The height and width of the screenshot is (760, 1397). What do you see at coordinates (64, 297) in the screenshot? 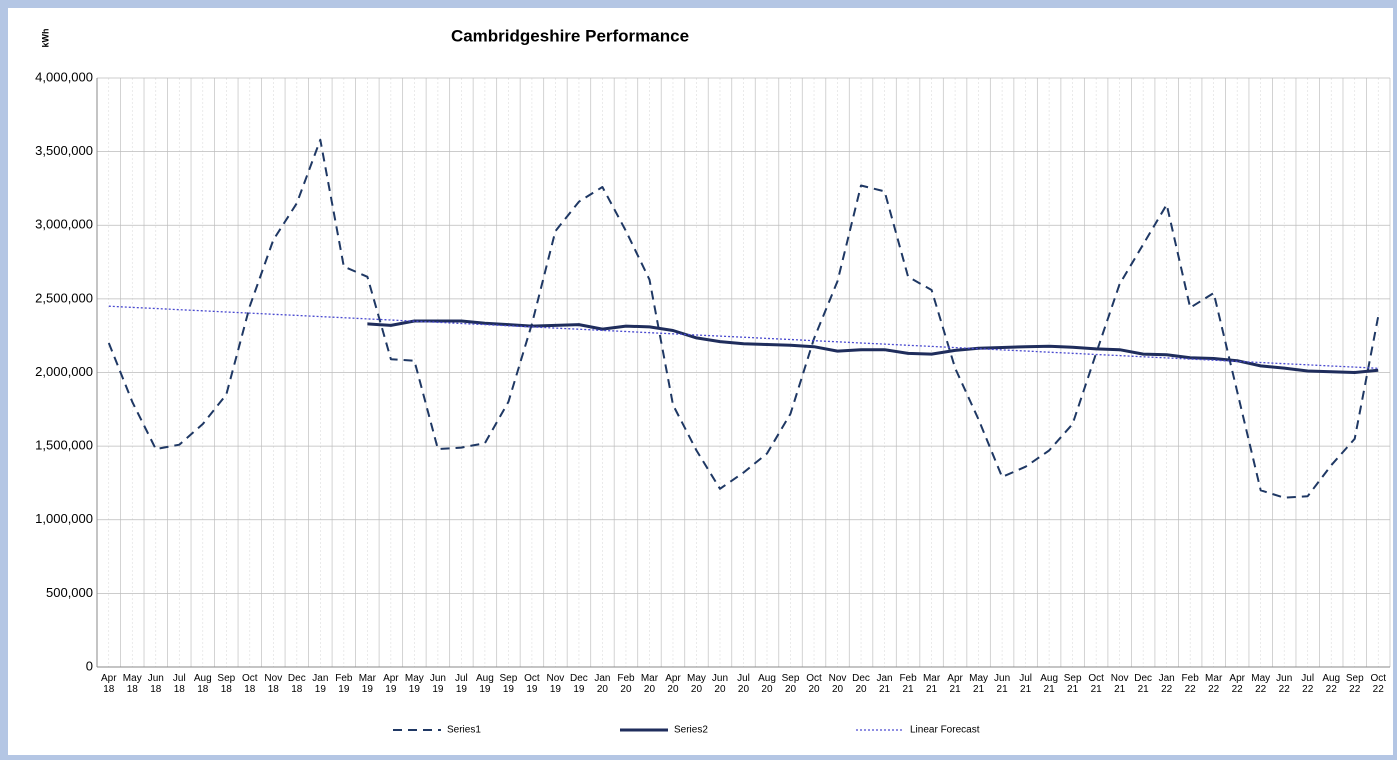
I see `y-tick-label: 2,500,000` at bounding box center [64, 297].